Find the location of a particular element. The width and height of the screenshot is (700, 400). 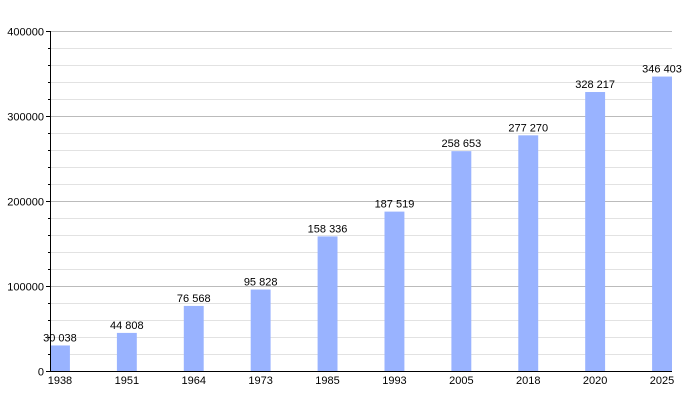

bar-1964 is located at coordinates (193, 338).